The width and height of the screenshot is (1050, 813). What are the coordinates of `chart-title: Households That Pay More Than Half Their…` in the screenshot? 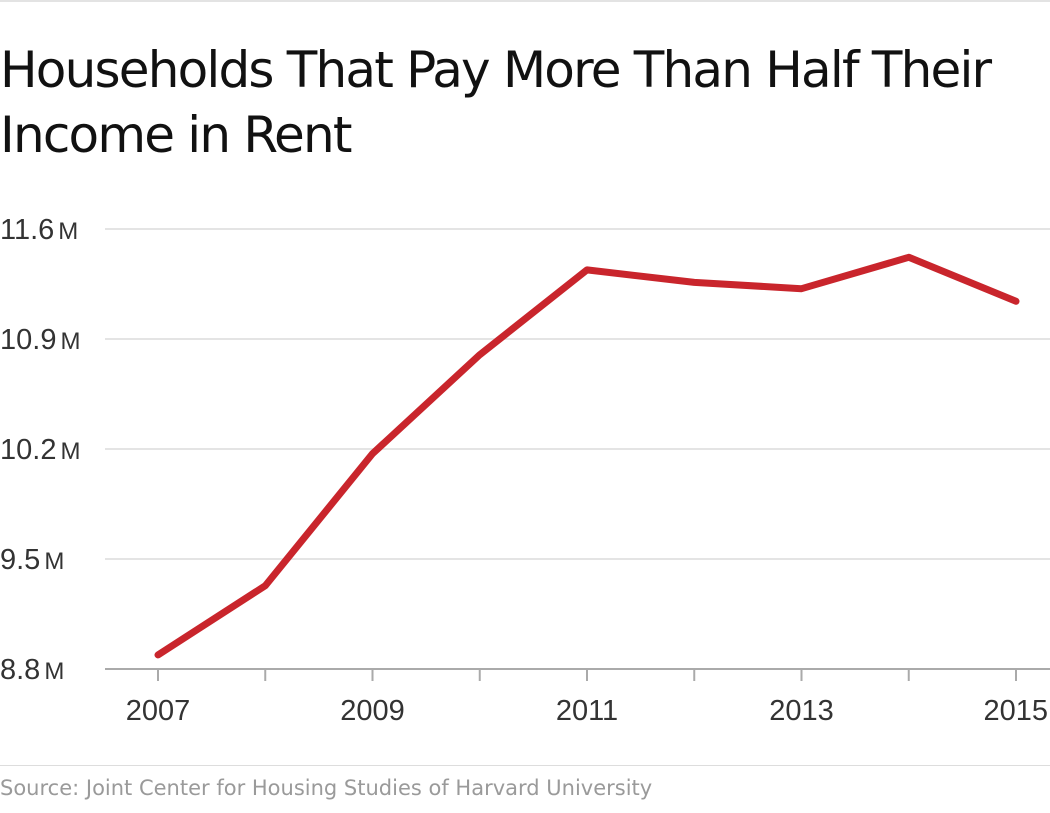 It's located at (496, 102).